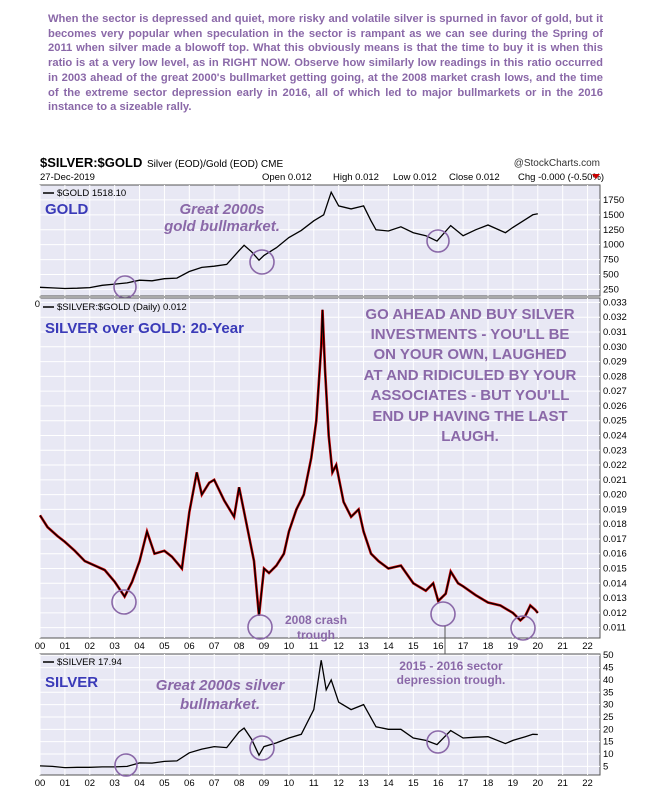 The image size is (647, 803). Describe the element at coordinates (537, 783) in the screenshot. I see `silver-x-tick-label: 20` at that location.